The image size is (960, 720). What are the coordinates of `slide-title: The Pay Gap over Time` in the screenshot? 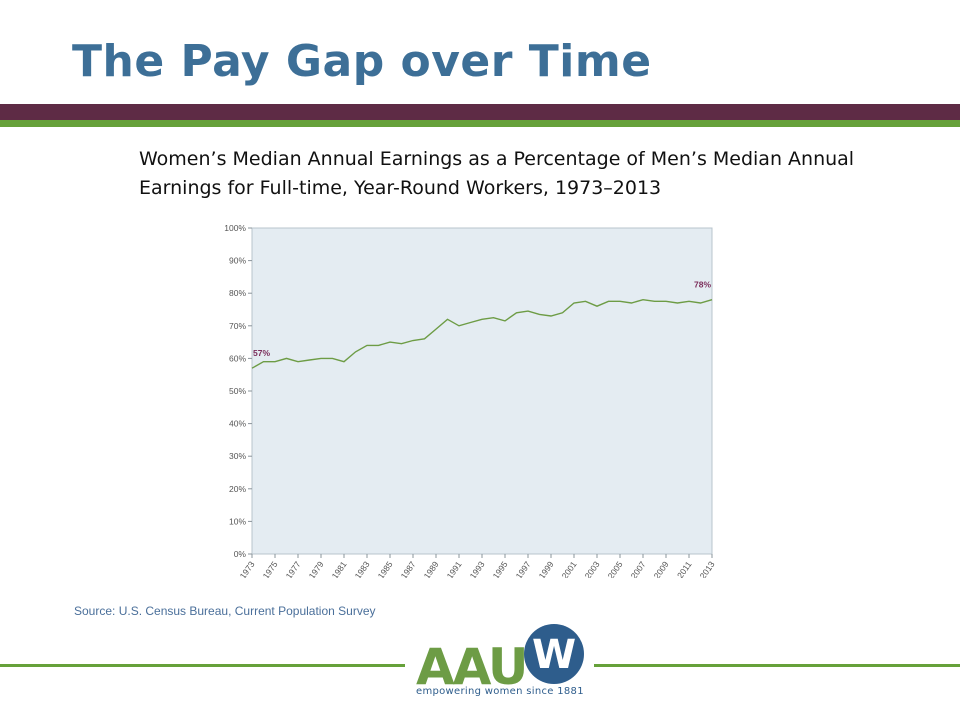 It's located at (362, 61).